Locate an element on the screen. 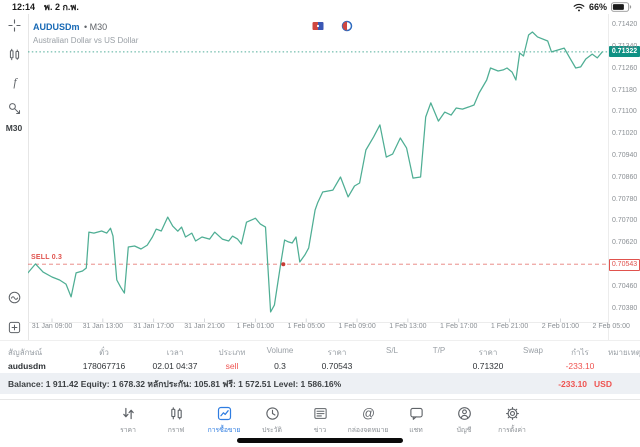  positions-table-cell: 178067716 is located at coordinates (104, 366).